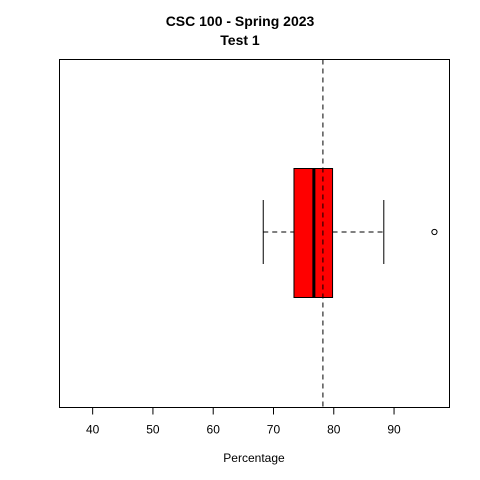 This screenshot has width=480, height=480. I want to click on x-axis: 40 50 60 70 80 90, so click(243, 422).